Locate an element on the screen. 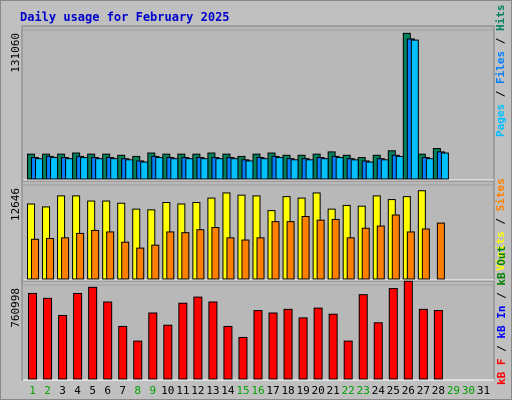 This screenshot has height=401, width=512. x-tick-label-day-3: 3 is located at coordinates (62, 390).